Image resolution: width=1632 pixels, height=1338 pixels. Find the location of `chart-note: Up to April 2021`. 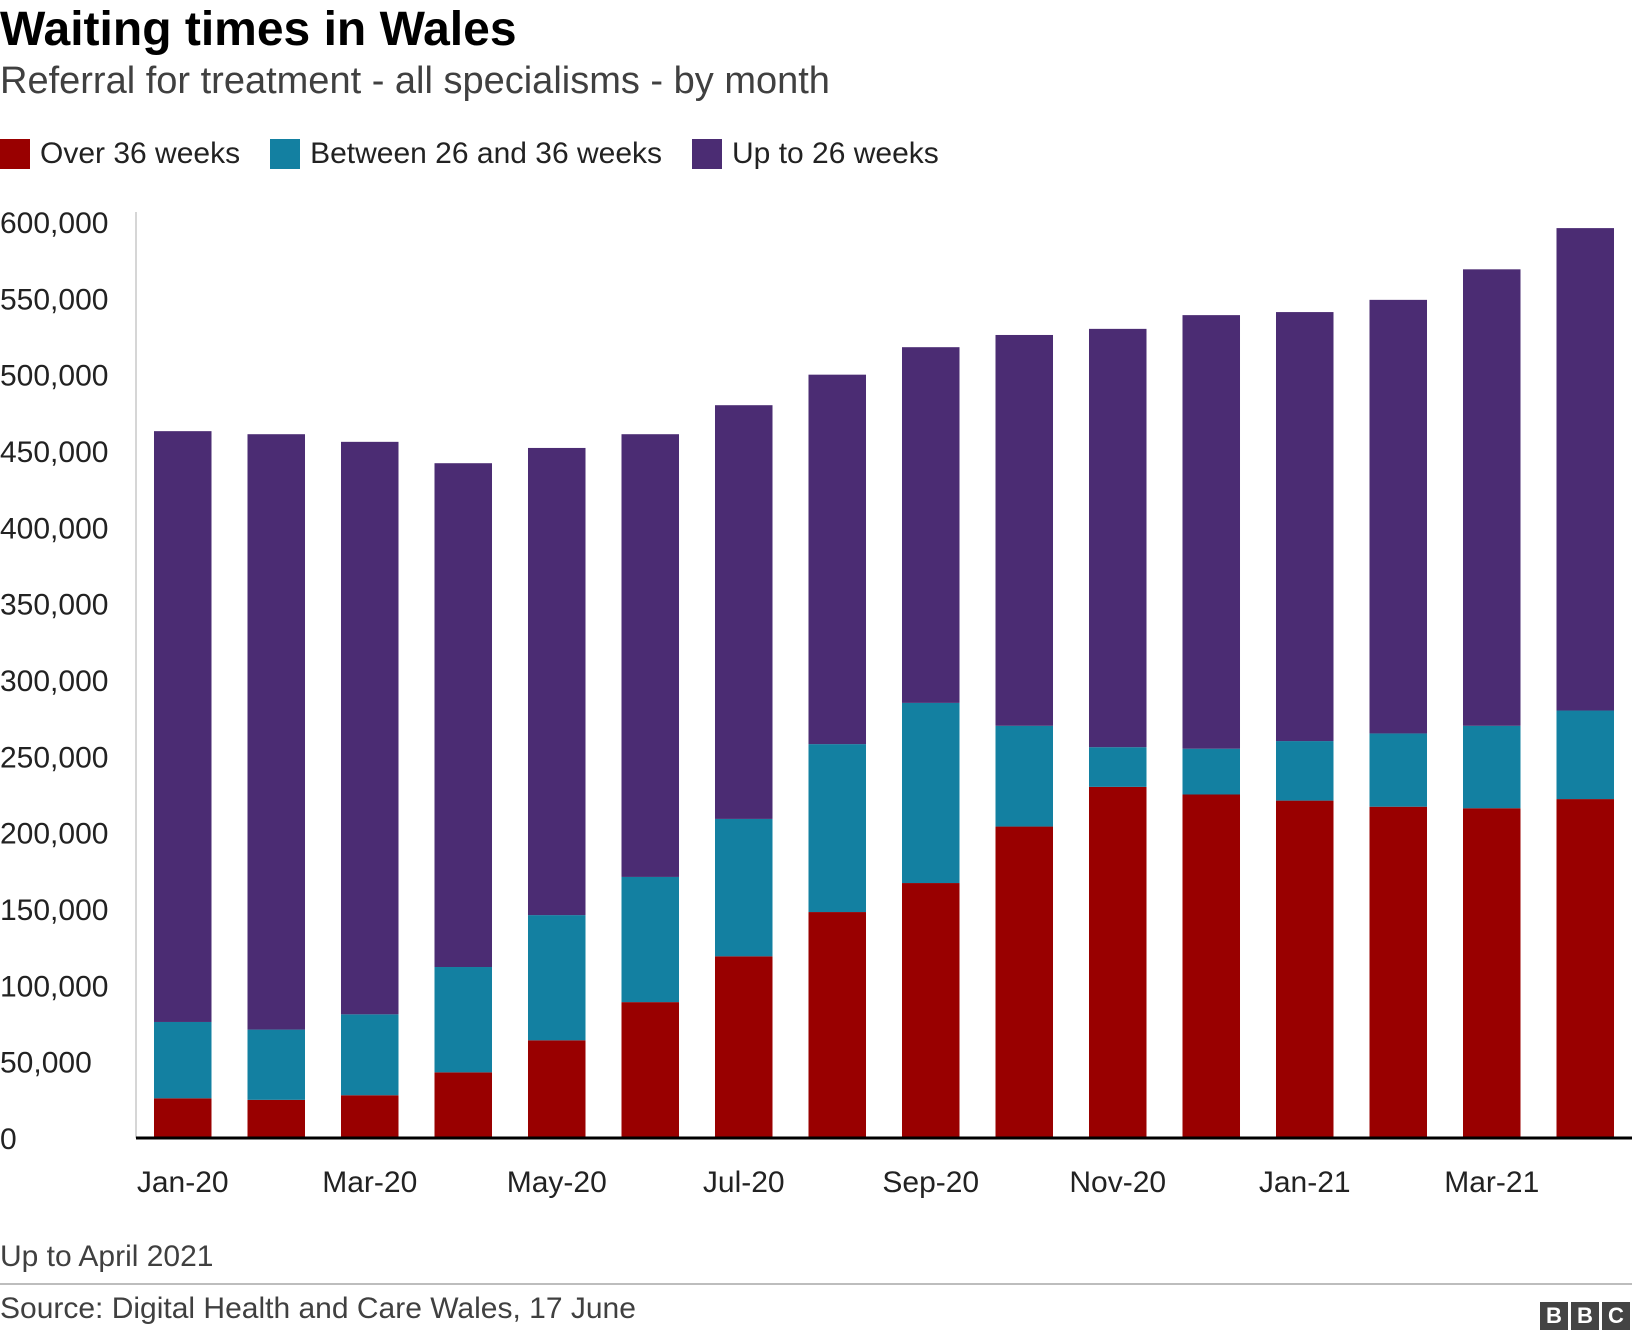

chart-note: Up to April 2021 is located at coordinates (107, 1256).